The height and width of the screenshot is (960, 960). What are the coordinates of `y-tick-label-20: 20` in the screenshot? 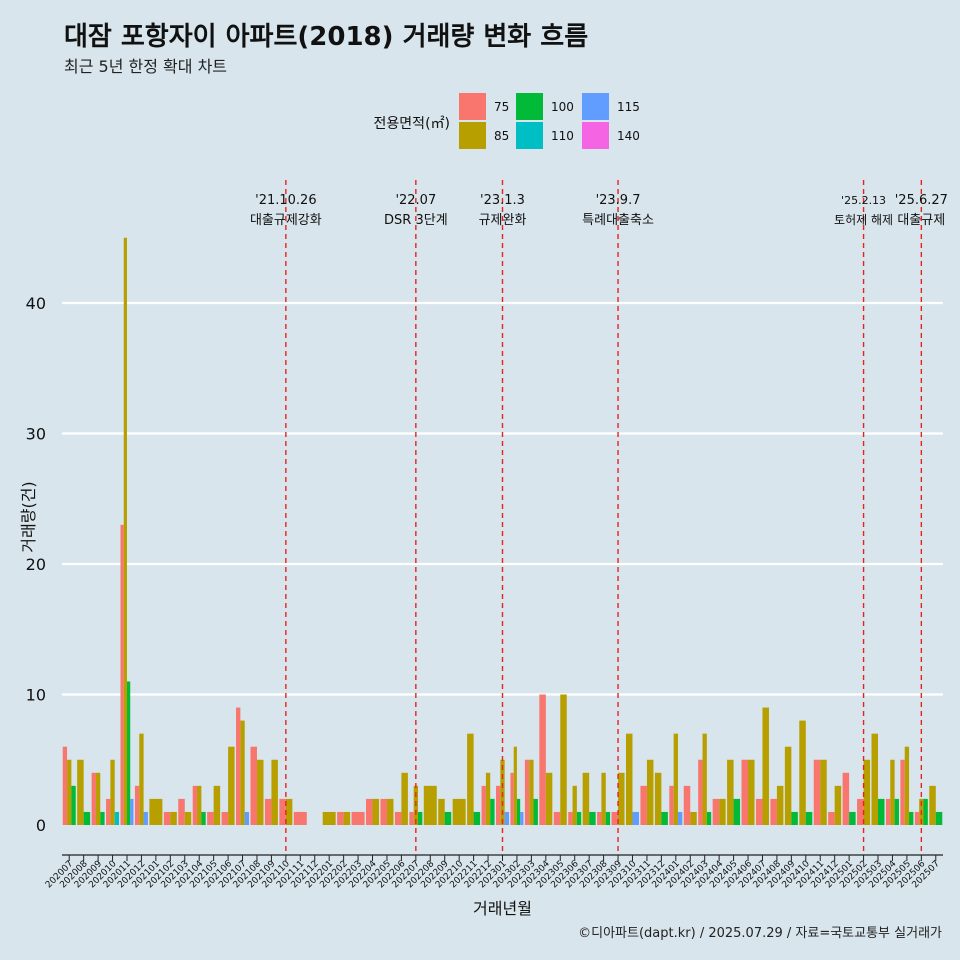 It's located at (36, 564).